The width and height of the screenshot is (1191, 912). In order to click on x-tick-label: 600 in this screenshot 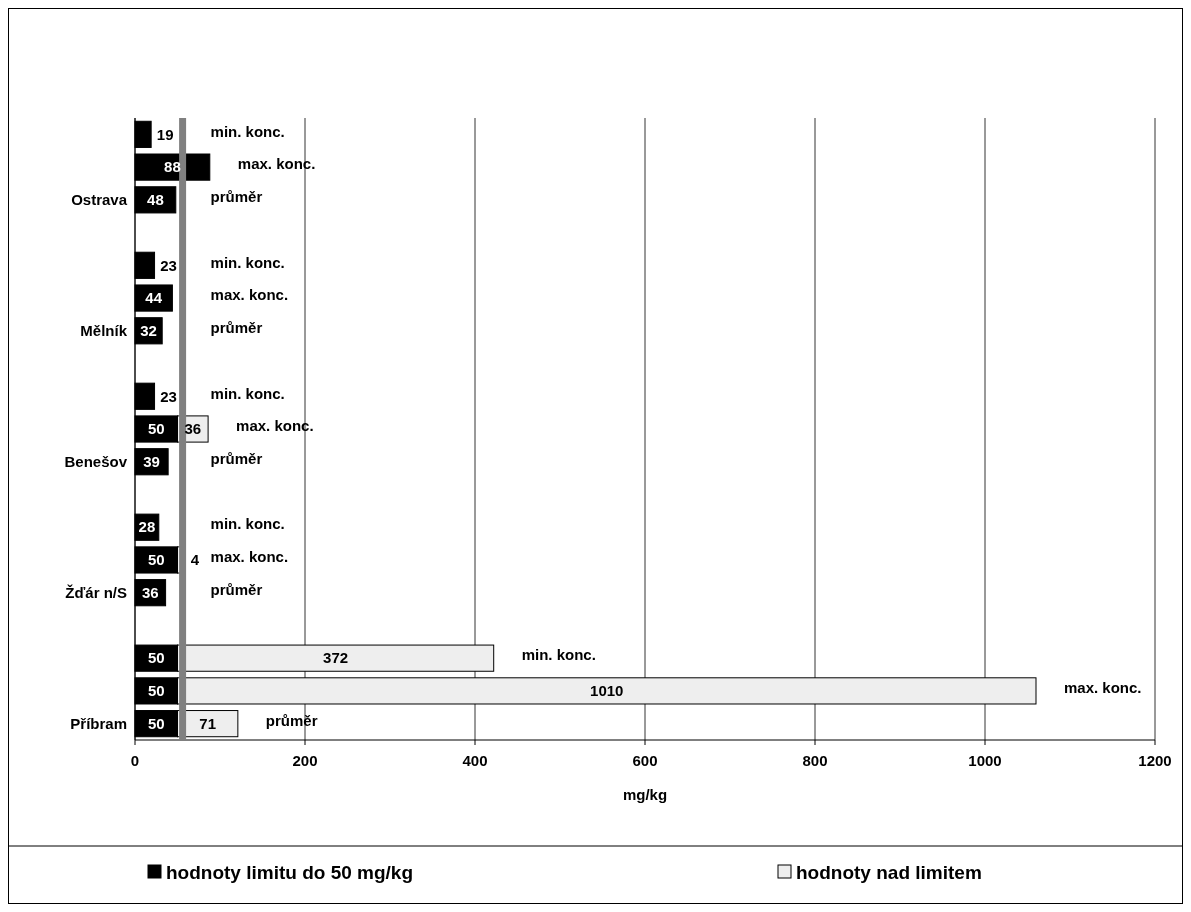, I will do `click(645, 760)`.